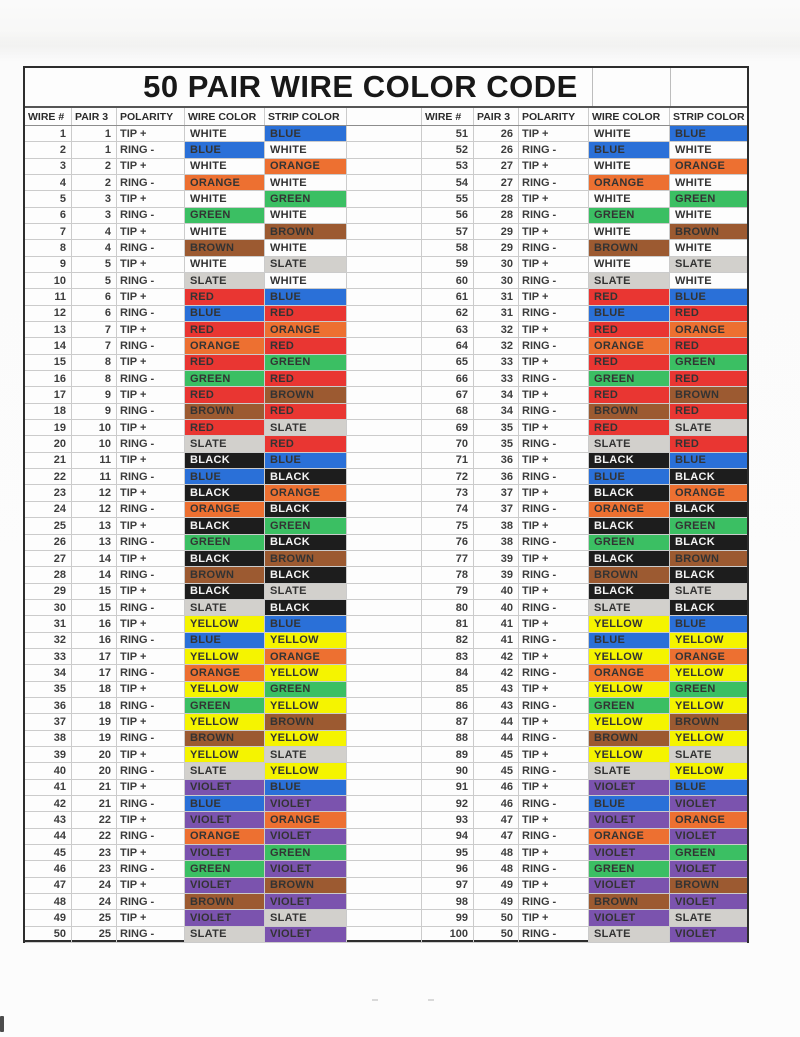 This screenshot has width=800, height=1037. What do you see at coordinates (306, 134) in the screenshot?
I see `strip-color-cell: BLUE` at bounding box center [306, 134].